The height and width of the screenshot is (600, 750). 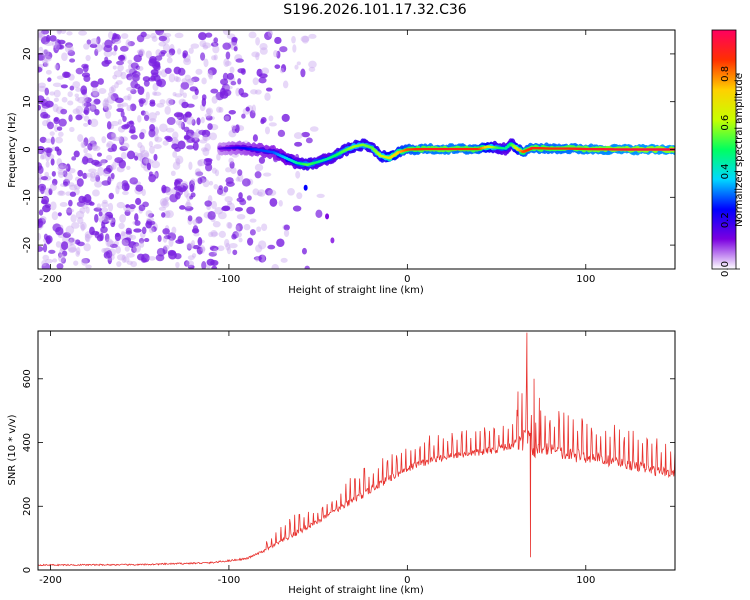 I want to click on colorbar-tick-label: 0.2, so click(x=725, y=220).